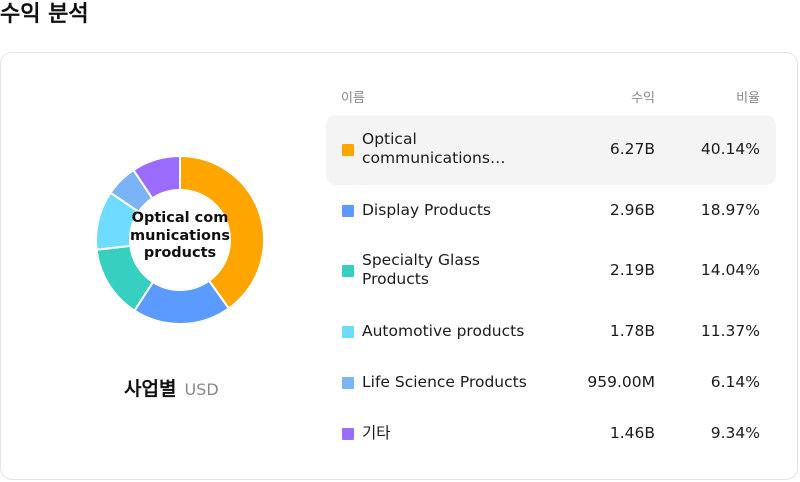  I want to click on table-row: Automotive products 1.78B 11.37%, so click(551, 331).